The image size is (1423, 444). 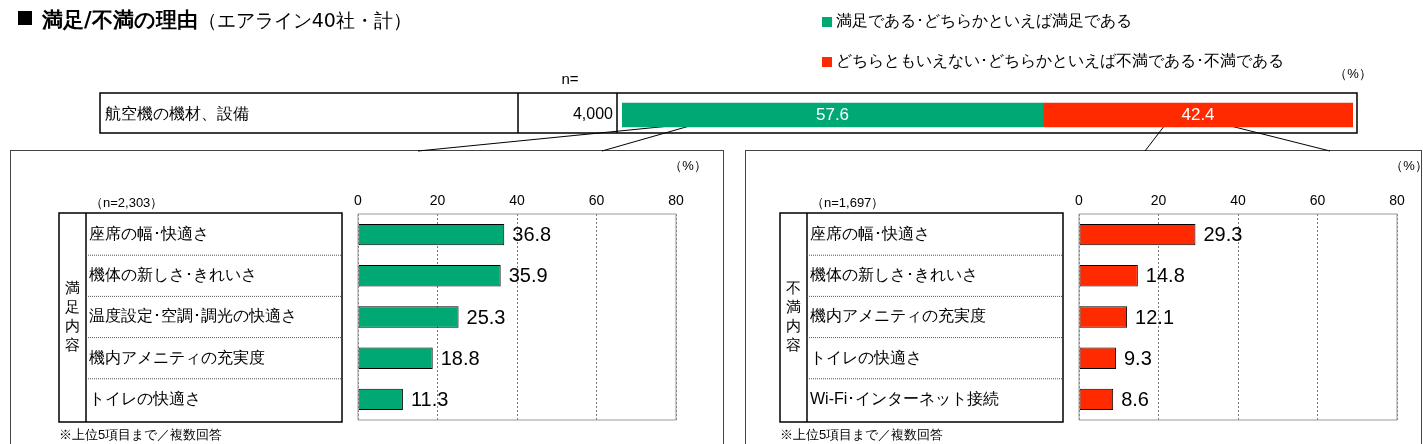 What do you see at coordinates (1137, 357) in the screenshot?
I see `data-label: 9.3` at bounding box center [1137, 357].